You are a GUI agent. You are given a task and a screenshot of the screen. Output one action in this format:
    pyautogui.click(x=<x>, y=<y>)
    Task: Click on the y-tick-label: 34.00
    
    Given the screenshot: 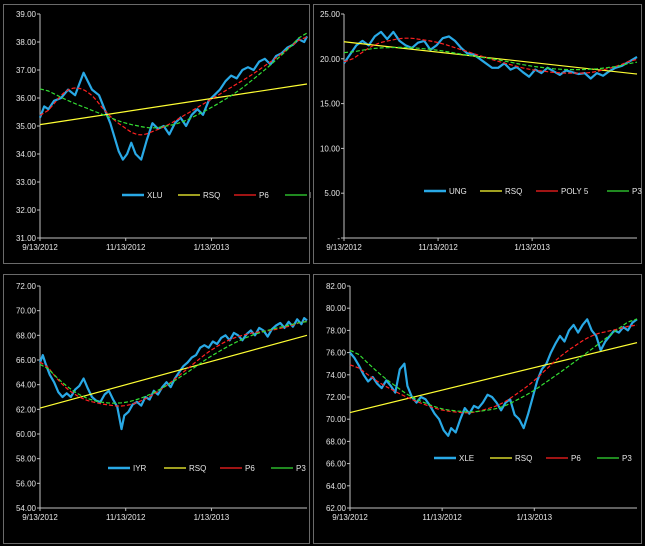 What is the action you would take?
    pyautogui.click(x=26, y=154)
    